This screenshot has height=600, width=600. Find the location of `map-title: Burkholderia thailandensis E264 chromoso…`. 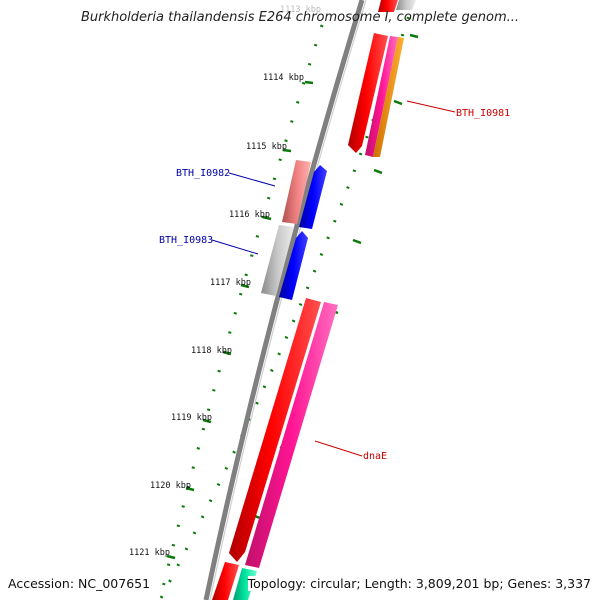

map-title: Burkholderia thailandensis E264 chromoso… is located at coordinates (300, 17).